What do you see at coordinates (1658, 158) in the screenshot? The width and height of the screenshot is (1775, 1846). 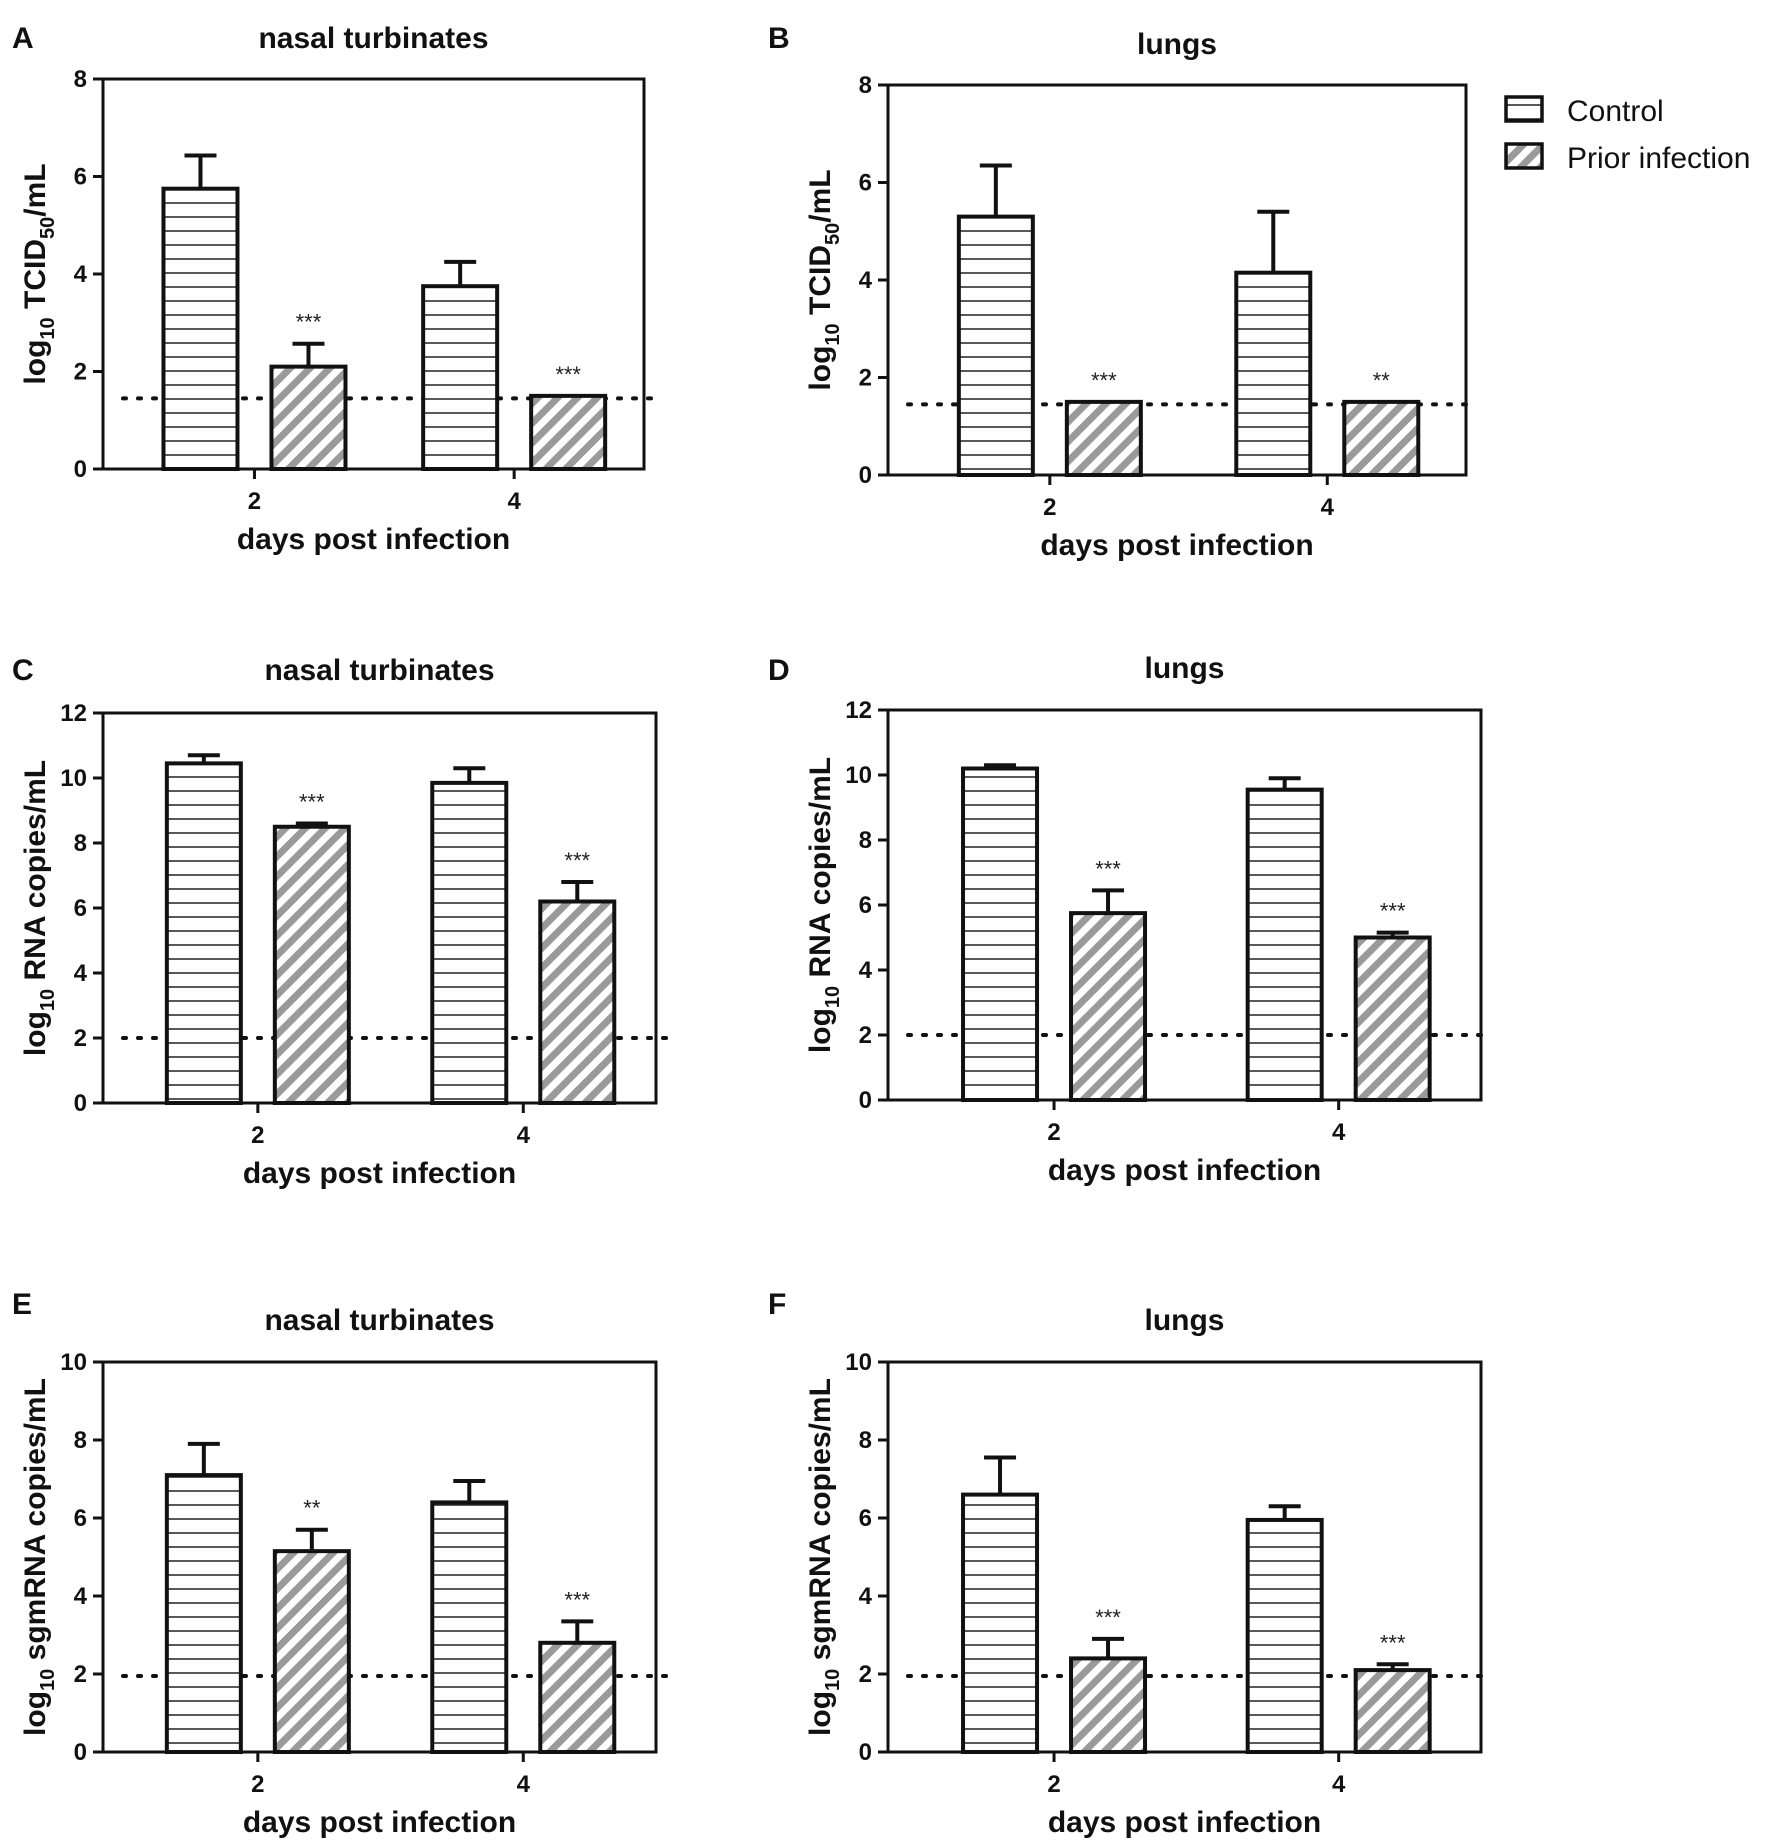 I see `legend-prior-label: Prior infection` at bounding box center [1658, 158].